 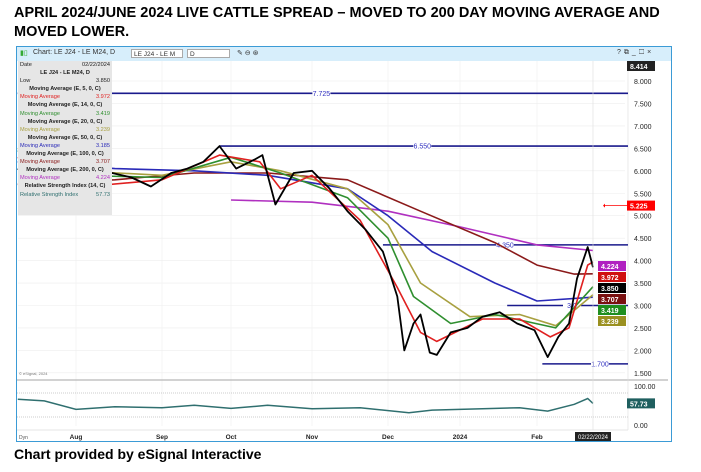 I want to click on x-tick-label: Nov, so click(x=312, y=437).